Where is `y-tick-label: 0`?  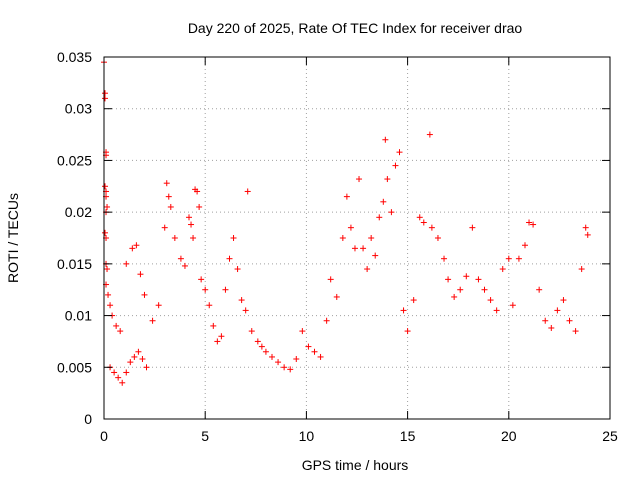
y-tick-label: 0 is located at coordinates (88, 419).